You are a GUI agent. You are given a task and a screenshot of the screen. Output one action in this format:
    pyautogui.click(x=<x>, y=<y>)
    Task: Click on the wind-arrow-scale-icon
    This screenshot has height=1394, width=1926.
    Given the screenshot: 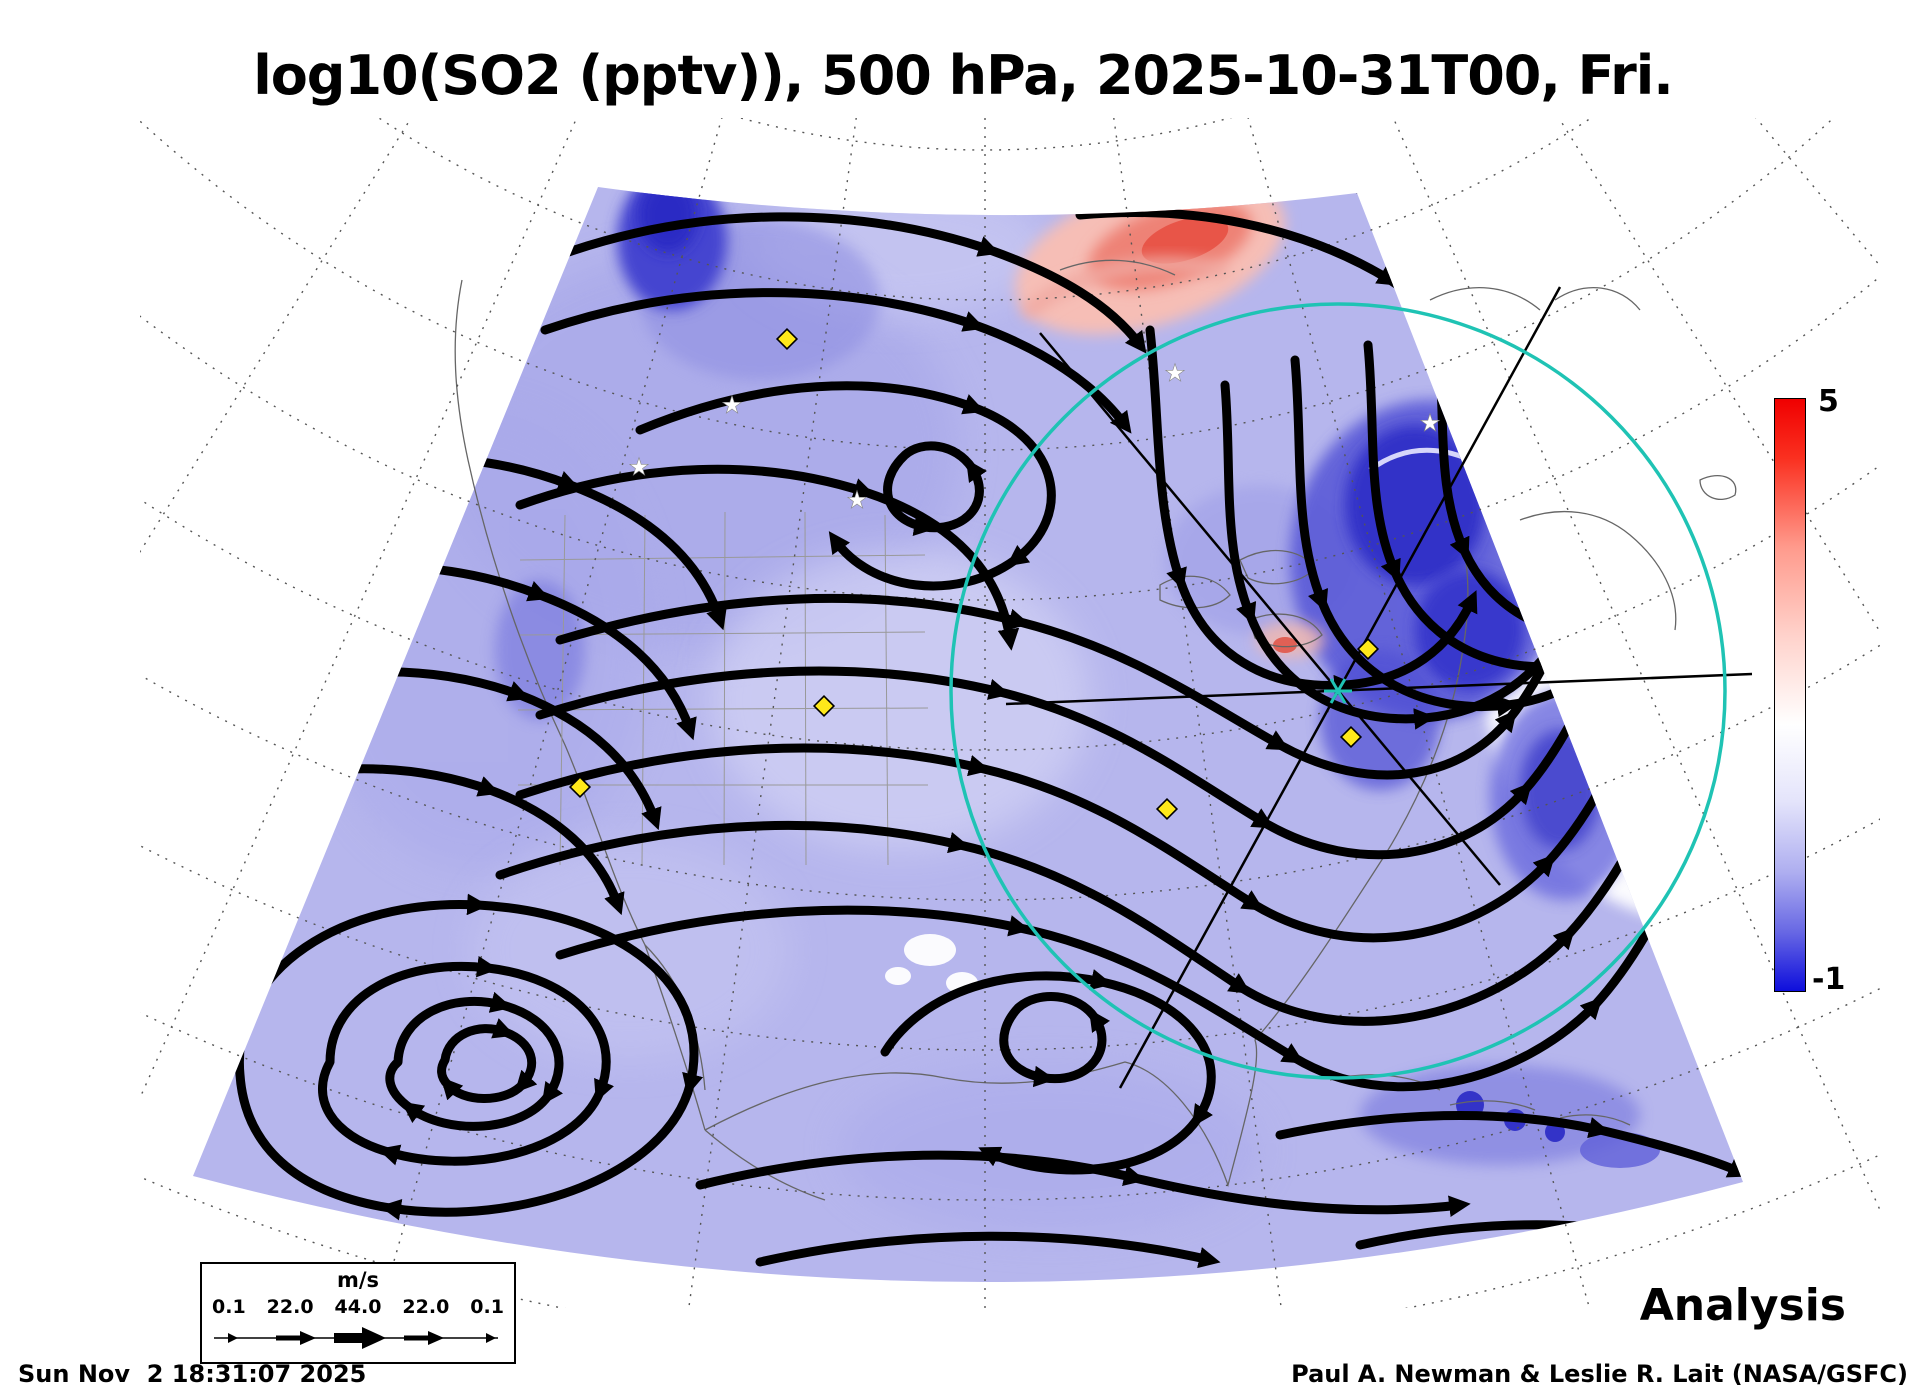 What is the action you would take?
    pyautogui.click(x=356, y=1338)
    